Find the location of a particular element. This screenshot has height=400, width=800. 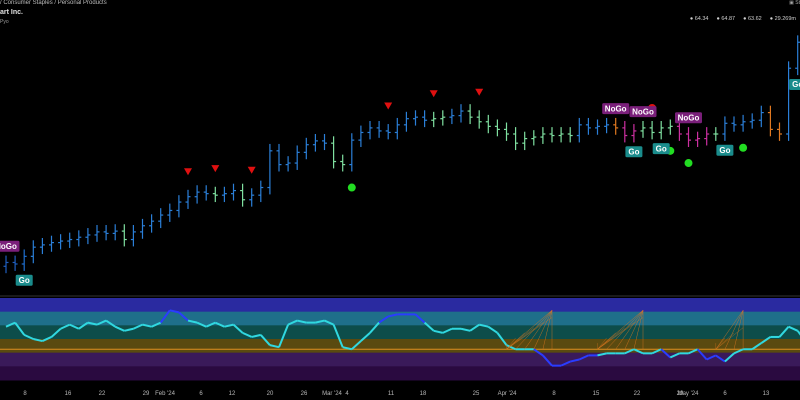

ohlc-readout: ● 64.34 ● 64.87 ● 63.62 ● 29.269m is located at coordinates (743, 19).